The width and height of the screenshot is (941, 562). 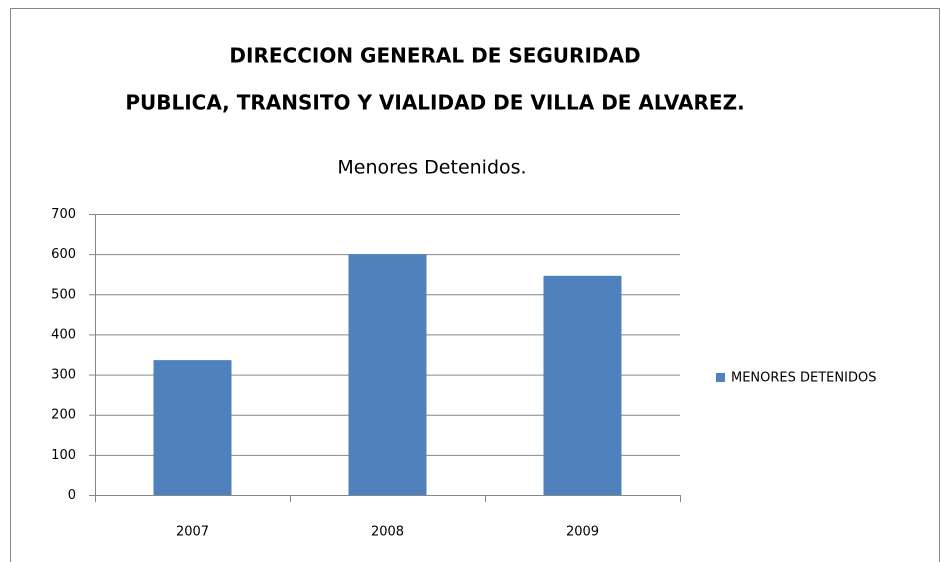 I want to click on legend-swatch, so click(x=720, y=377).